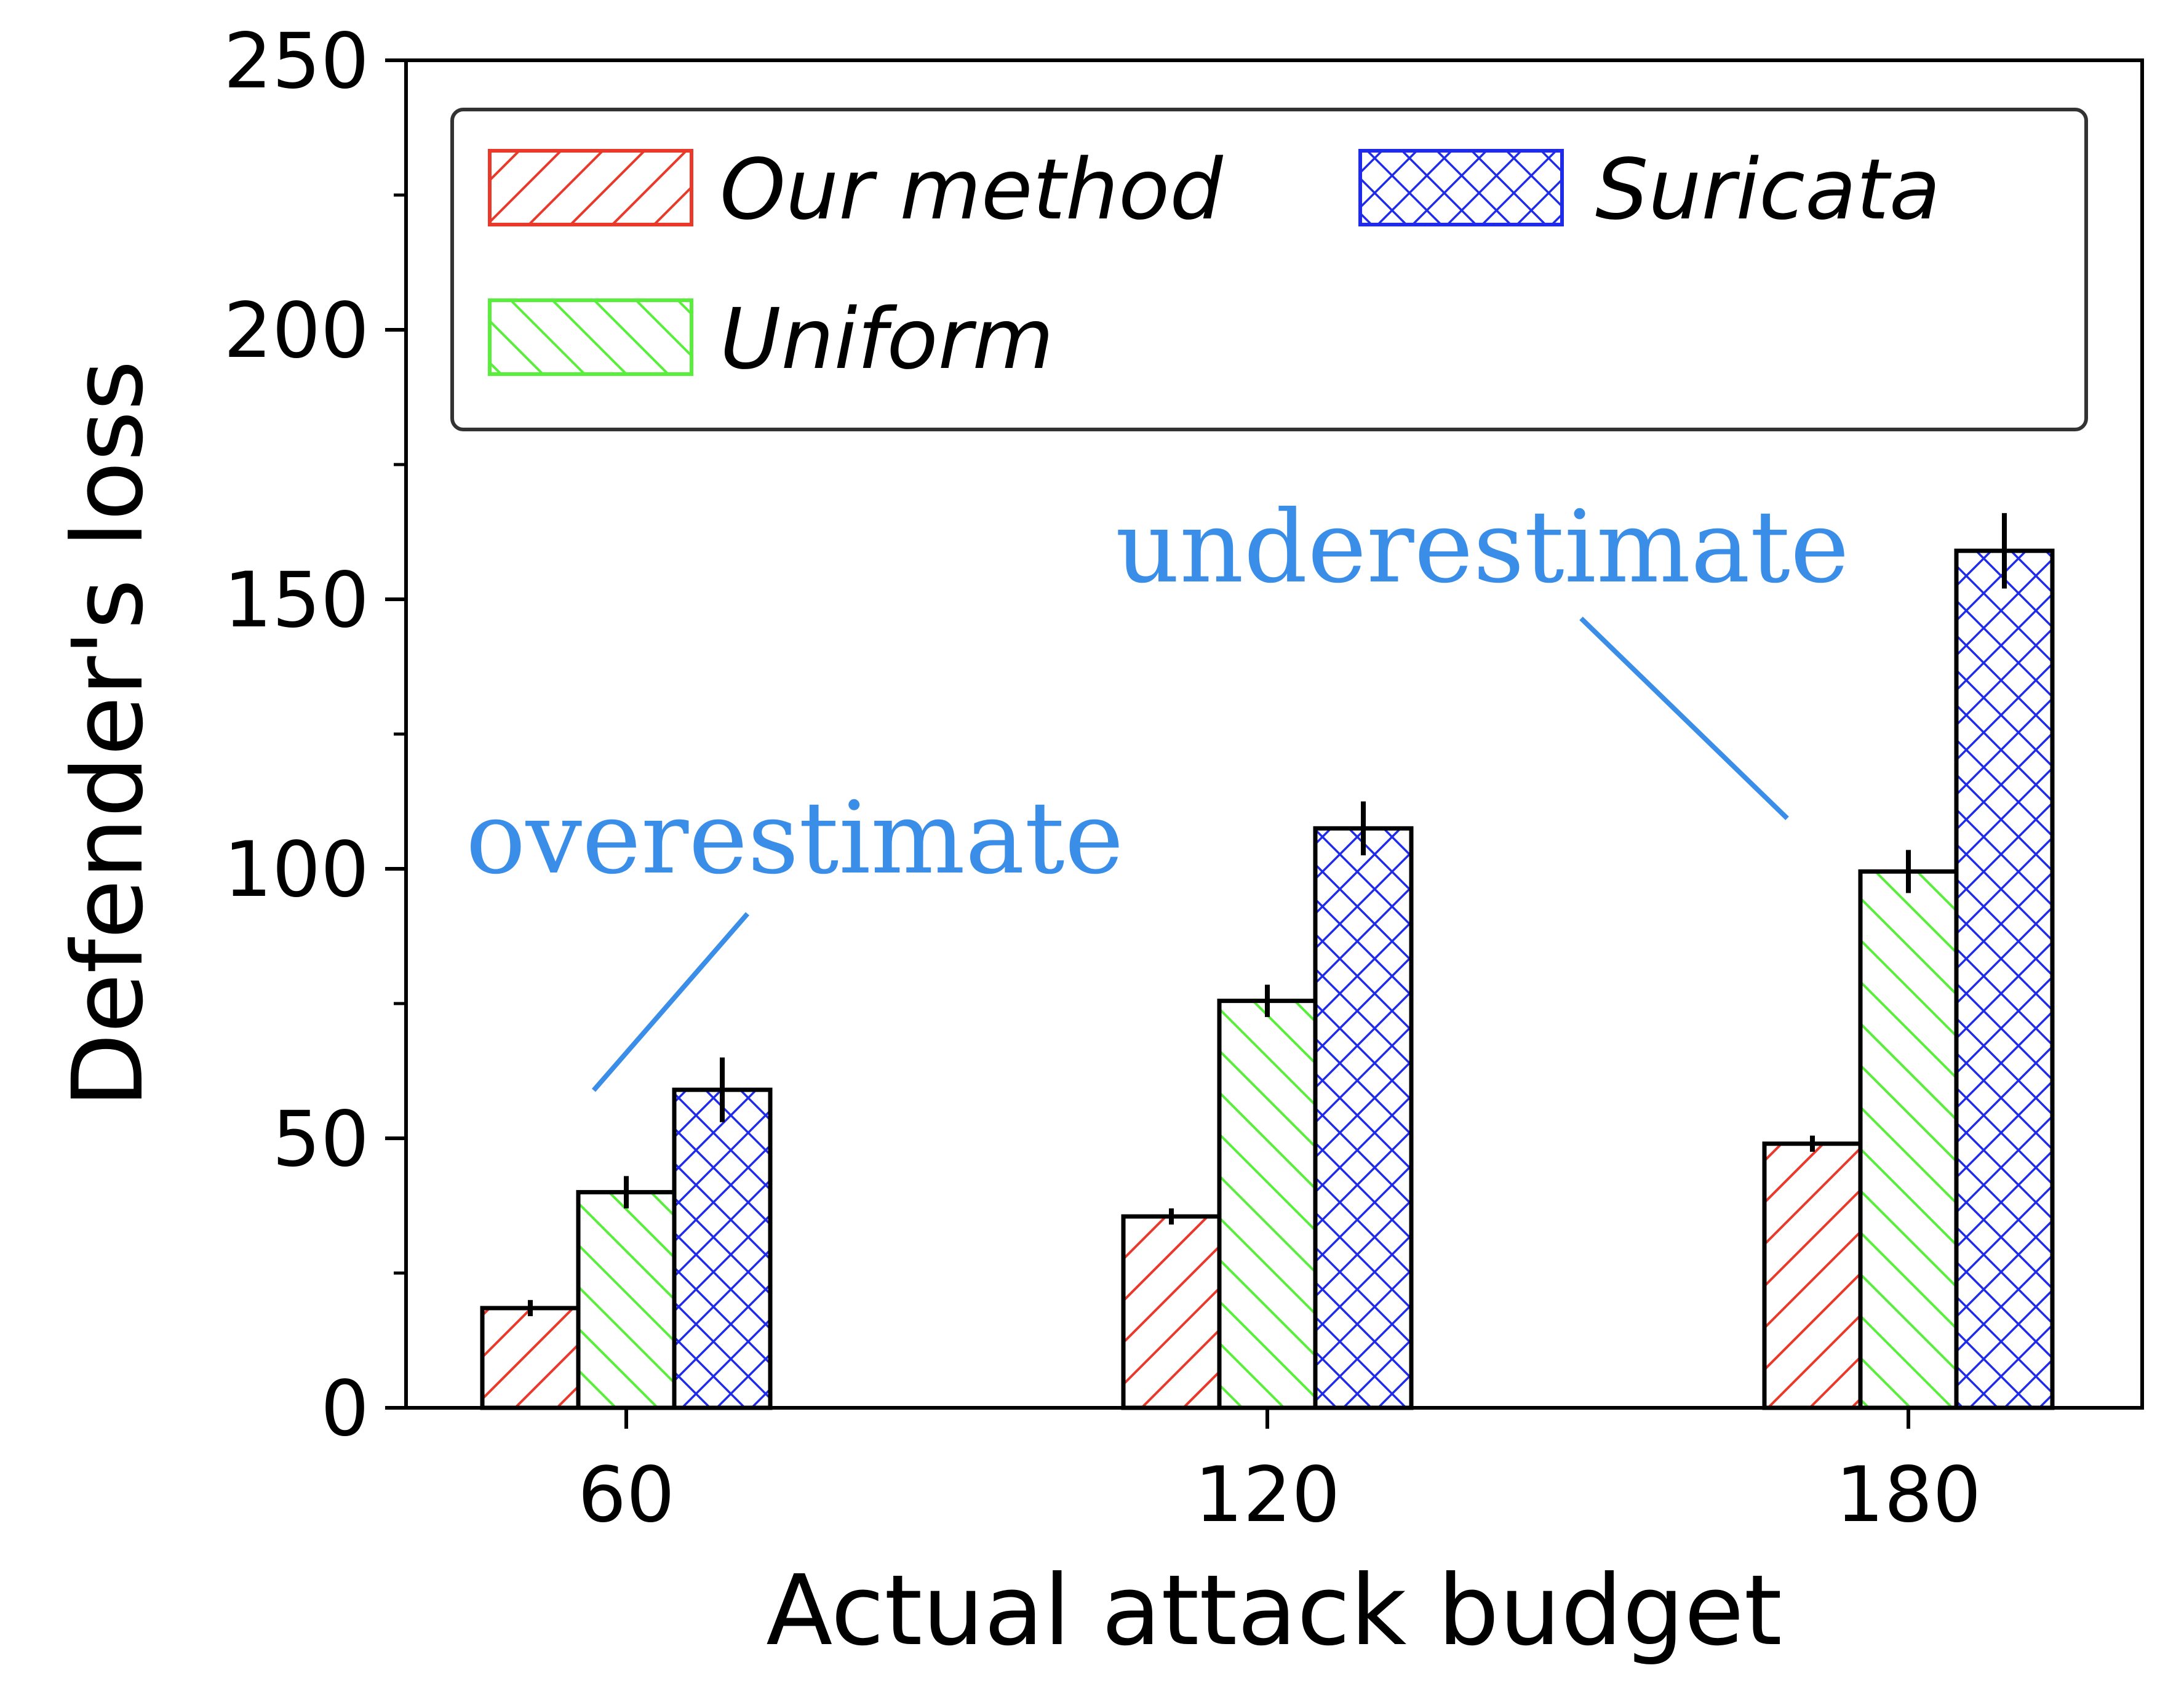  Describe the element at coordinates (345, 1409) in the screenshot. I see `y-tick-label-0: 0` at that location.